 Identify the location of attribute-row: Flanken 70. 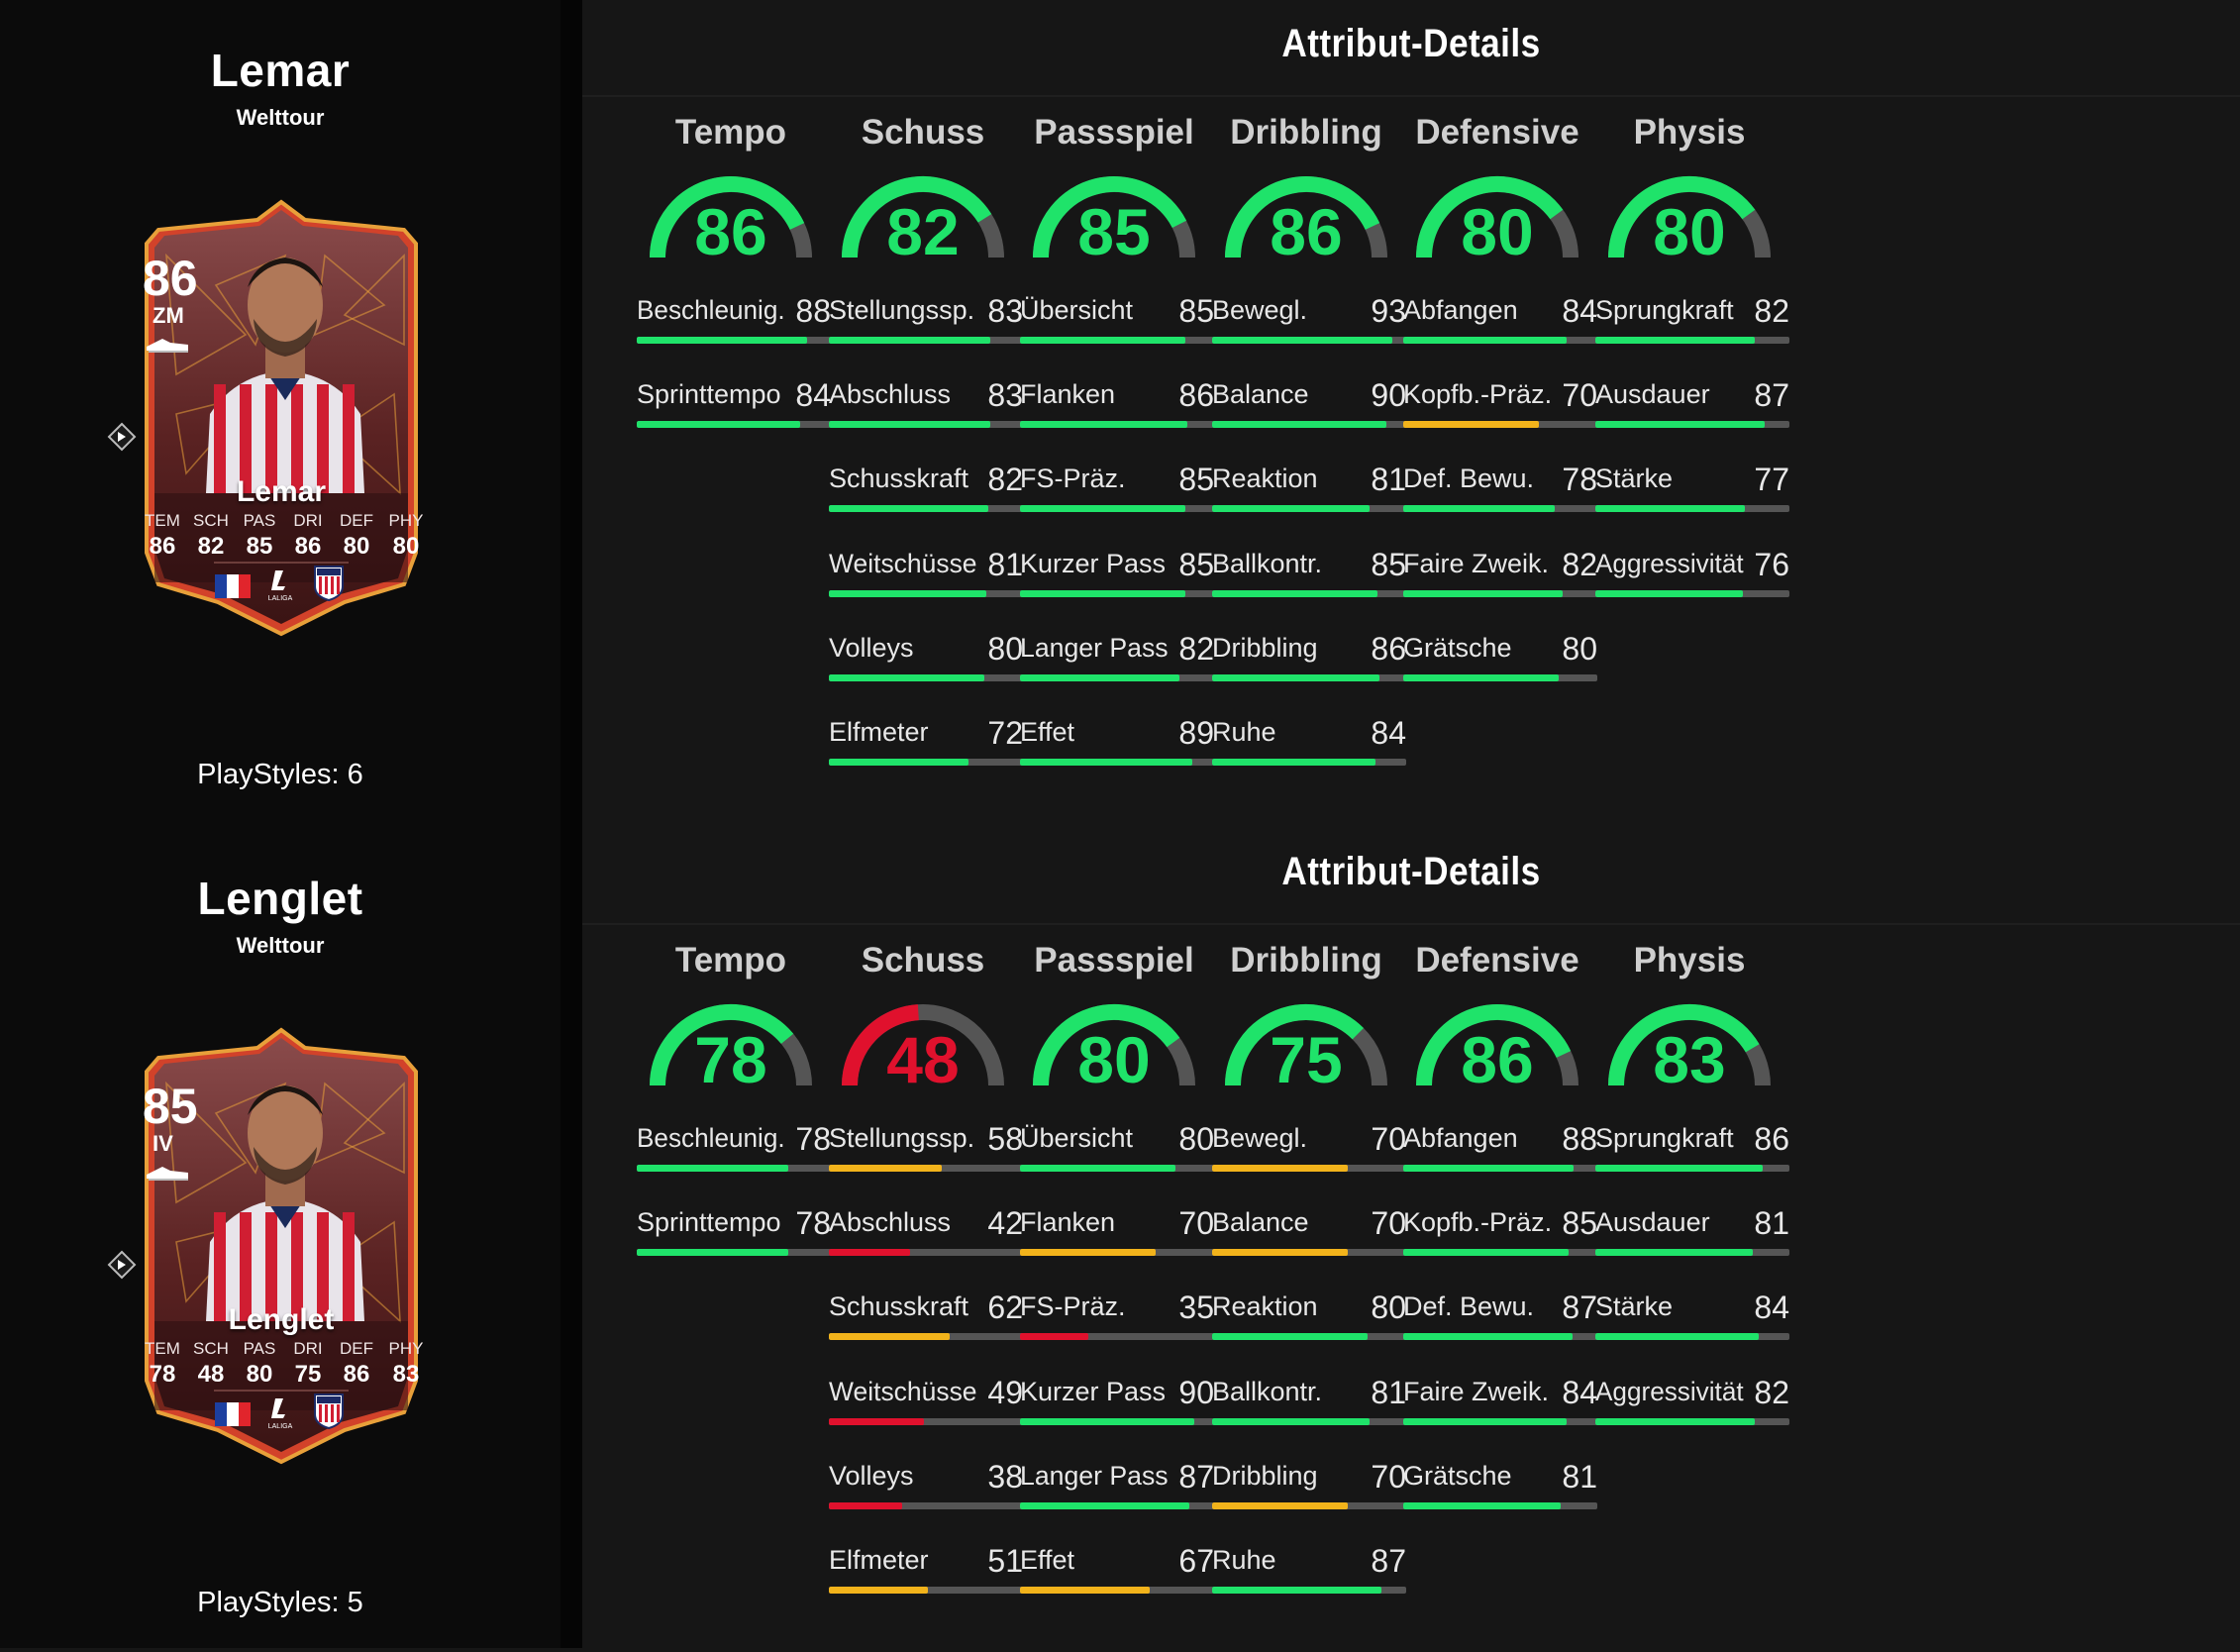
(1117, 1240).